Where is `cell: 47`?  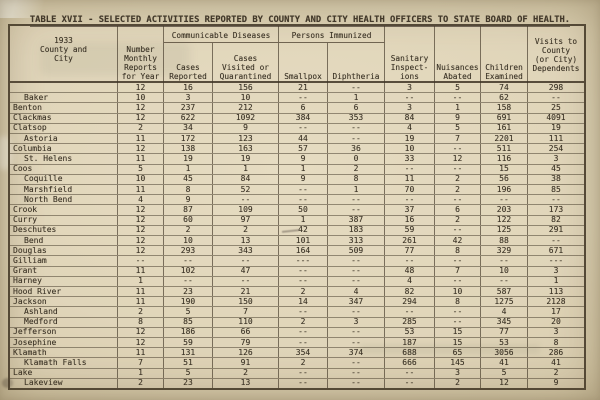 cell: 47 is located at coordinates (246, 271).